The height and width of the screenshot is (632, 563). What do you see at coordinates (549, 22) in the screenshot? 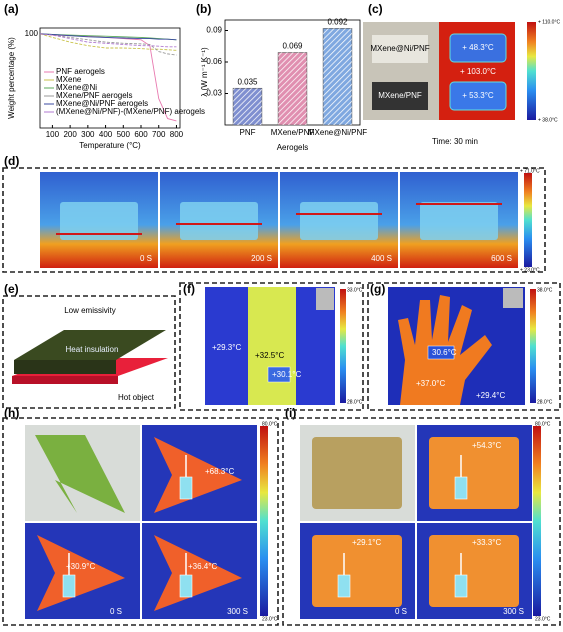
I see `colorbar-max: + 110.0°C` at bounding box center [549, 22].